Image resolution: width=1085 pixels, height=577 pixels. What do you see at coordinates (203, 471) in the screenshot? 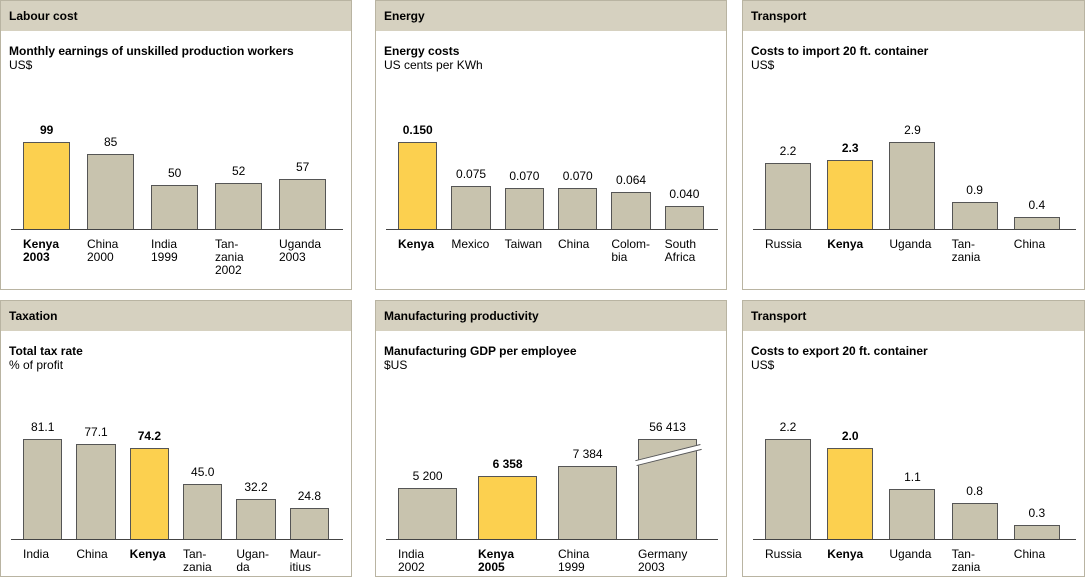
I see `value-label: 45.0` at bounding box center [203, 471].